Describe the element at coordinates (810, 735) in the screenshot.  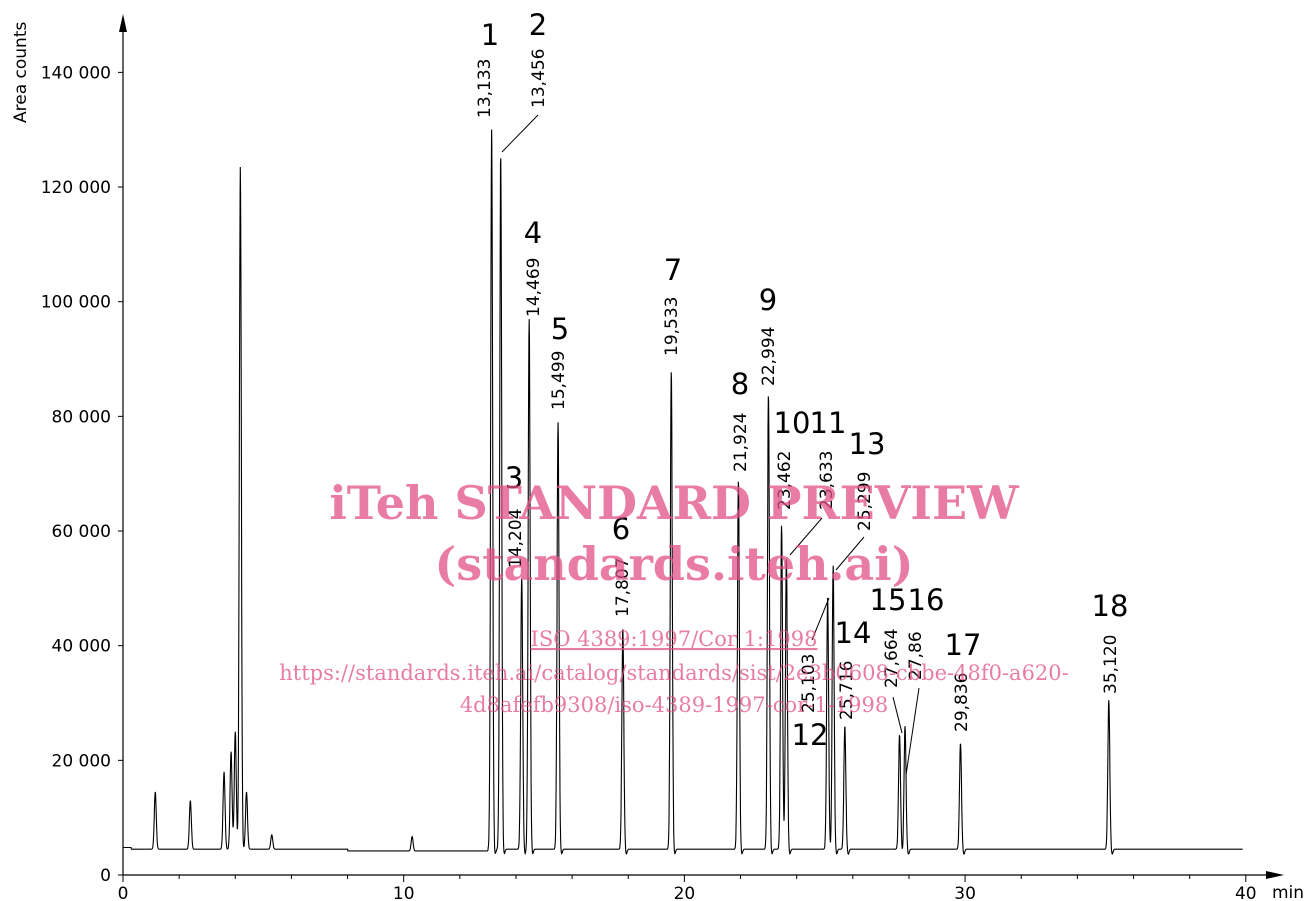
I see `peak-number-label: 12` at that location.